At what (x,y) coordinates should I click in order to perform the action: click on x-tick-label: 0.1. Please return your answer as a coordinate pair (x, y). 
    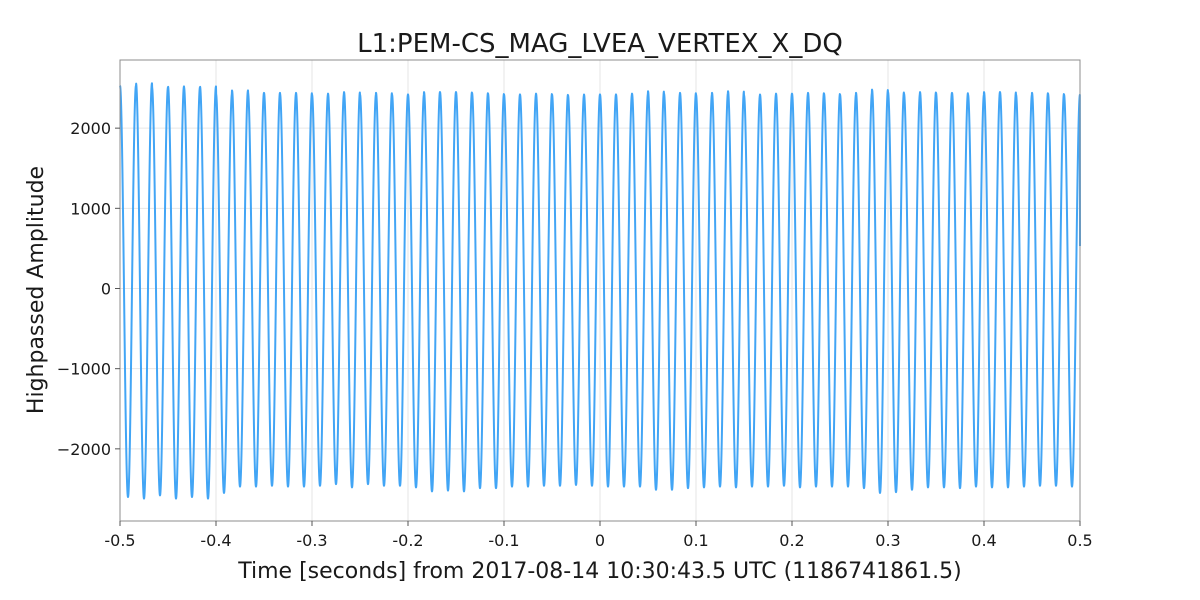
    Looking at the image, I should click on (695, 540).